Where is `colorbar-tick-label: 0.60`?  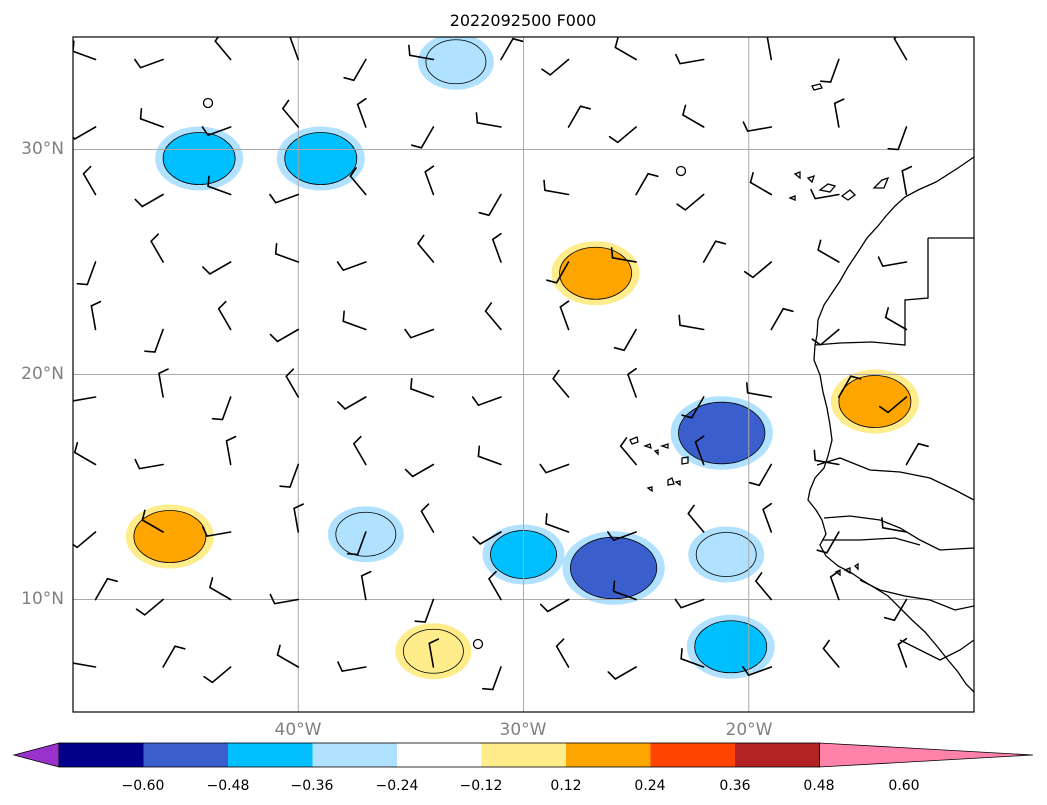 colorbar-tick-label: 0.60 is located at coordinates (903, 786).